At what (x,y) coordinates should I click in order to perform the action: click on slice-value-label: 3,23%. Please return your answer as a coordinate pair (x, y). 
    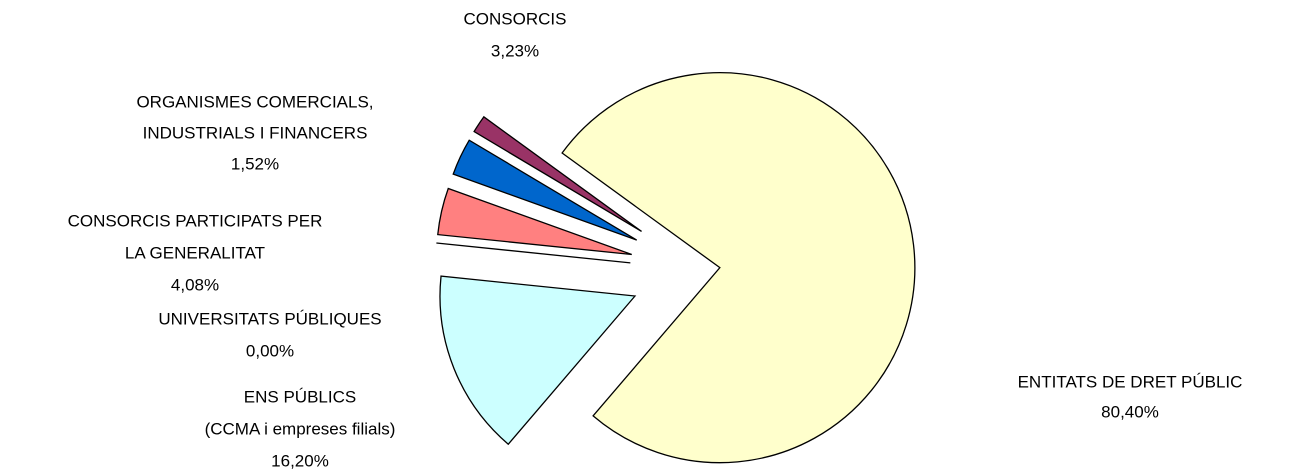
    Looking at the image, I should click on (515, 50).